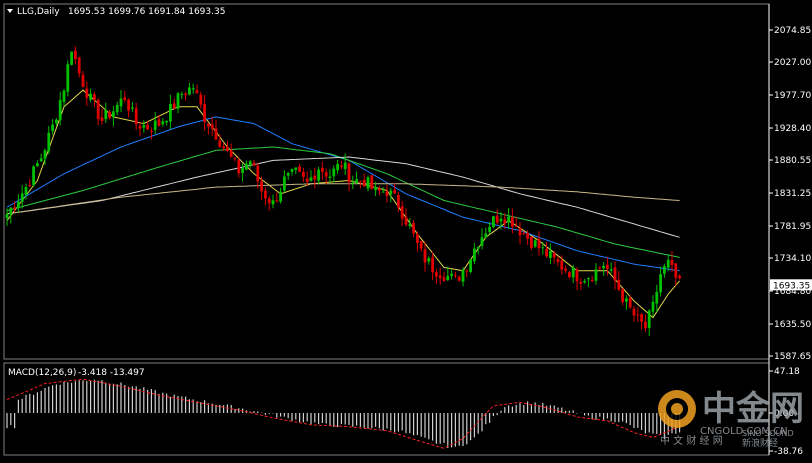 The width and height of the screenshot is (812, 463). Describe the element at coordinates (787, 372) in the screenshot. I see `macd-tick-label: 47.18` at that location.